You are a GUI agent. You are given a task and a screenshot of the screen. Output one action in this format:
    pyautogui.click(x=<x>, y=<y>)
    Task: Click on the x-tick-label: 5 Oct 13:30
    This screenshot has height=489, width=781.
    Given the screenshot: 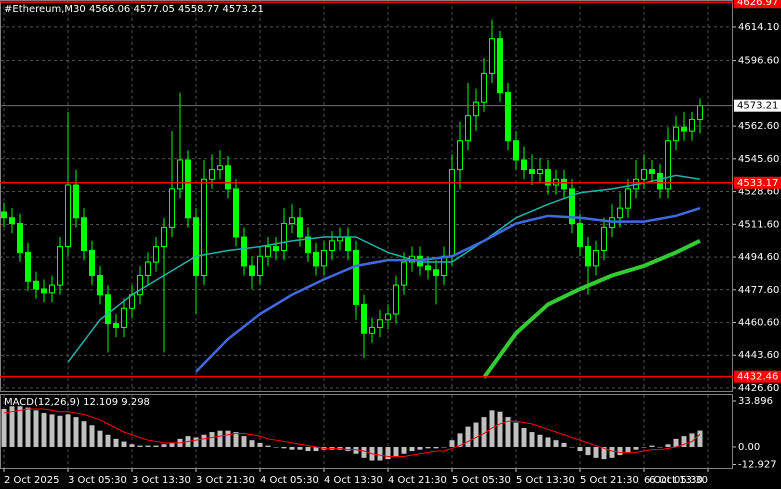 What is the action you would take?
    pyautogui.click(x=545, y=480)
    